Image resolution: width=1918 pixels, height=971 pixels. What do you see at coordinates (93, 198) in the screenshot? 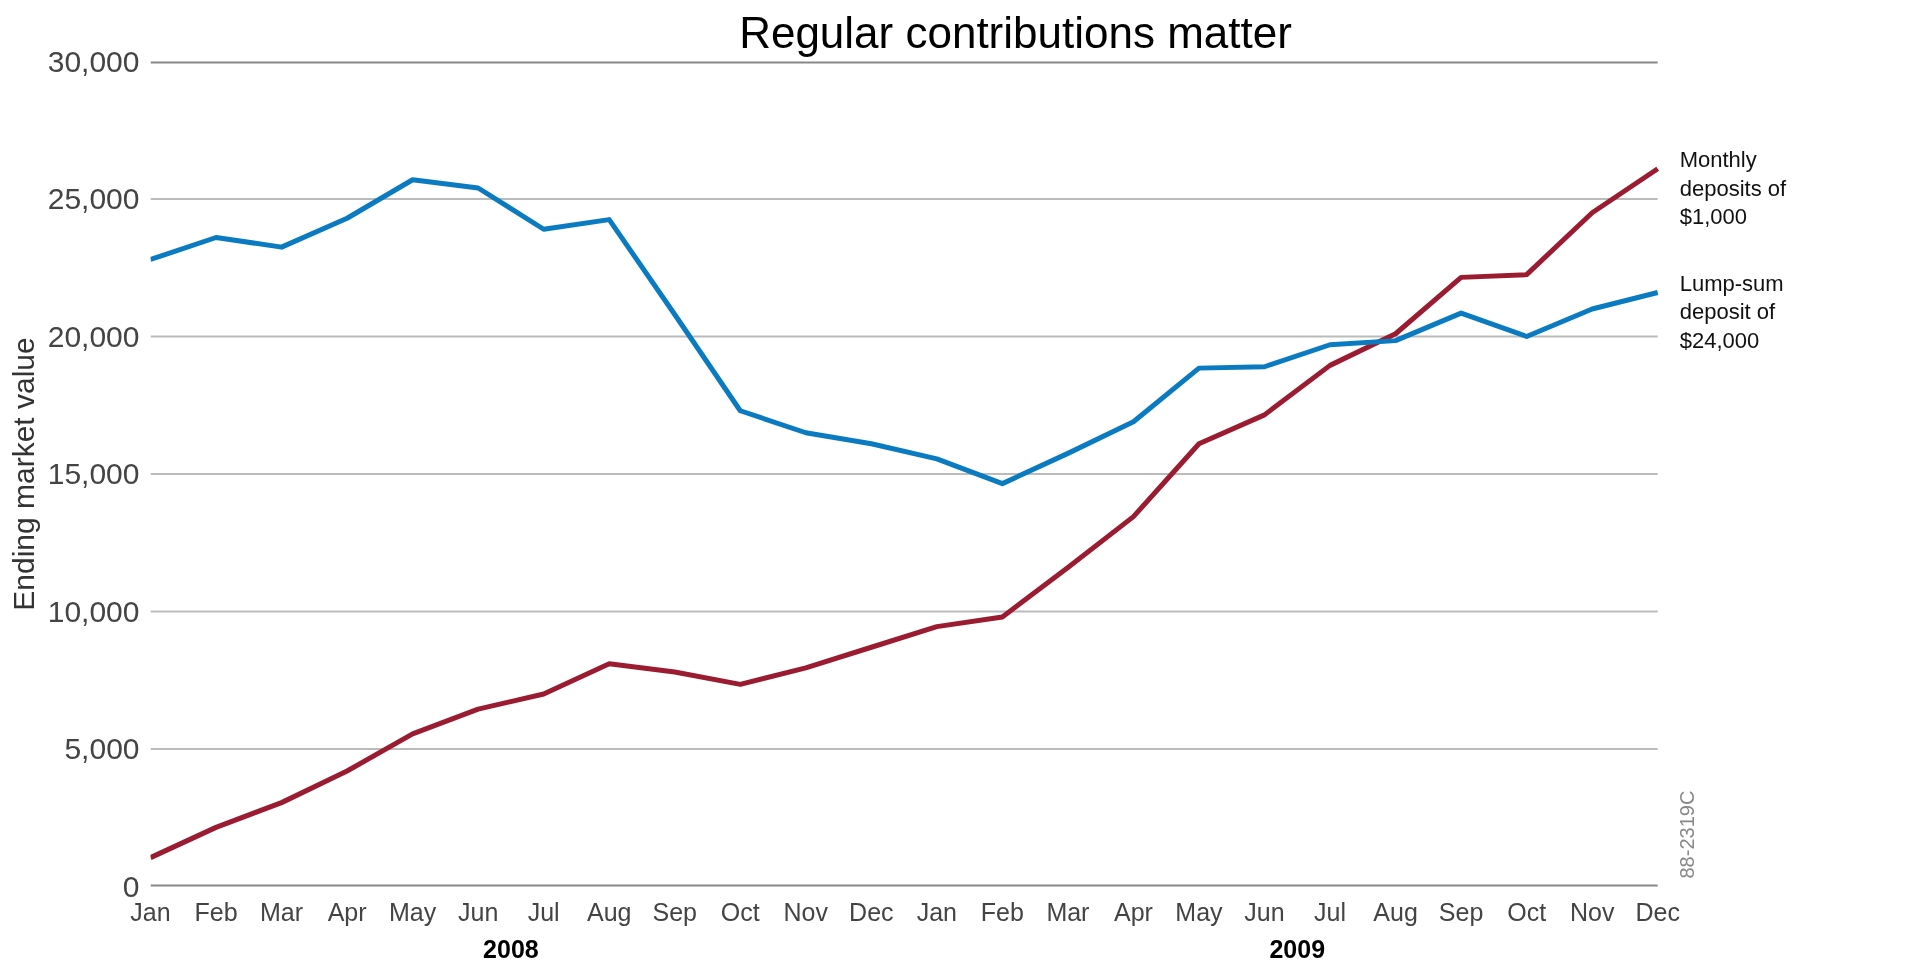
I see `y-tick-label: 25,000` at bounding box center [93, 198].